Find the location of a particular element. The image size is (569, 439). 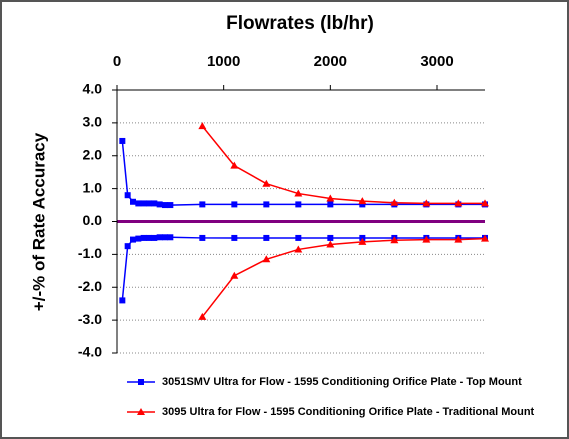

y-tick-label: 0.0 is located at coordinates (93, 220).